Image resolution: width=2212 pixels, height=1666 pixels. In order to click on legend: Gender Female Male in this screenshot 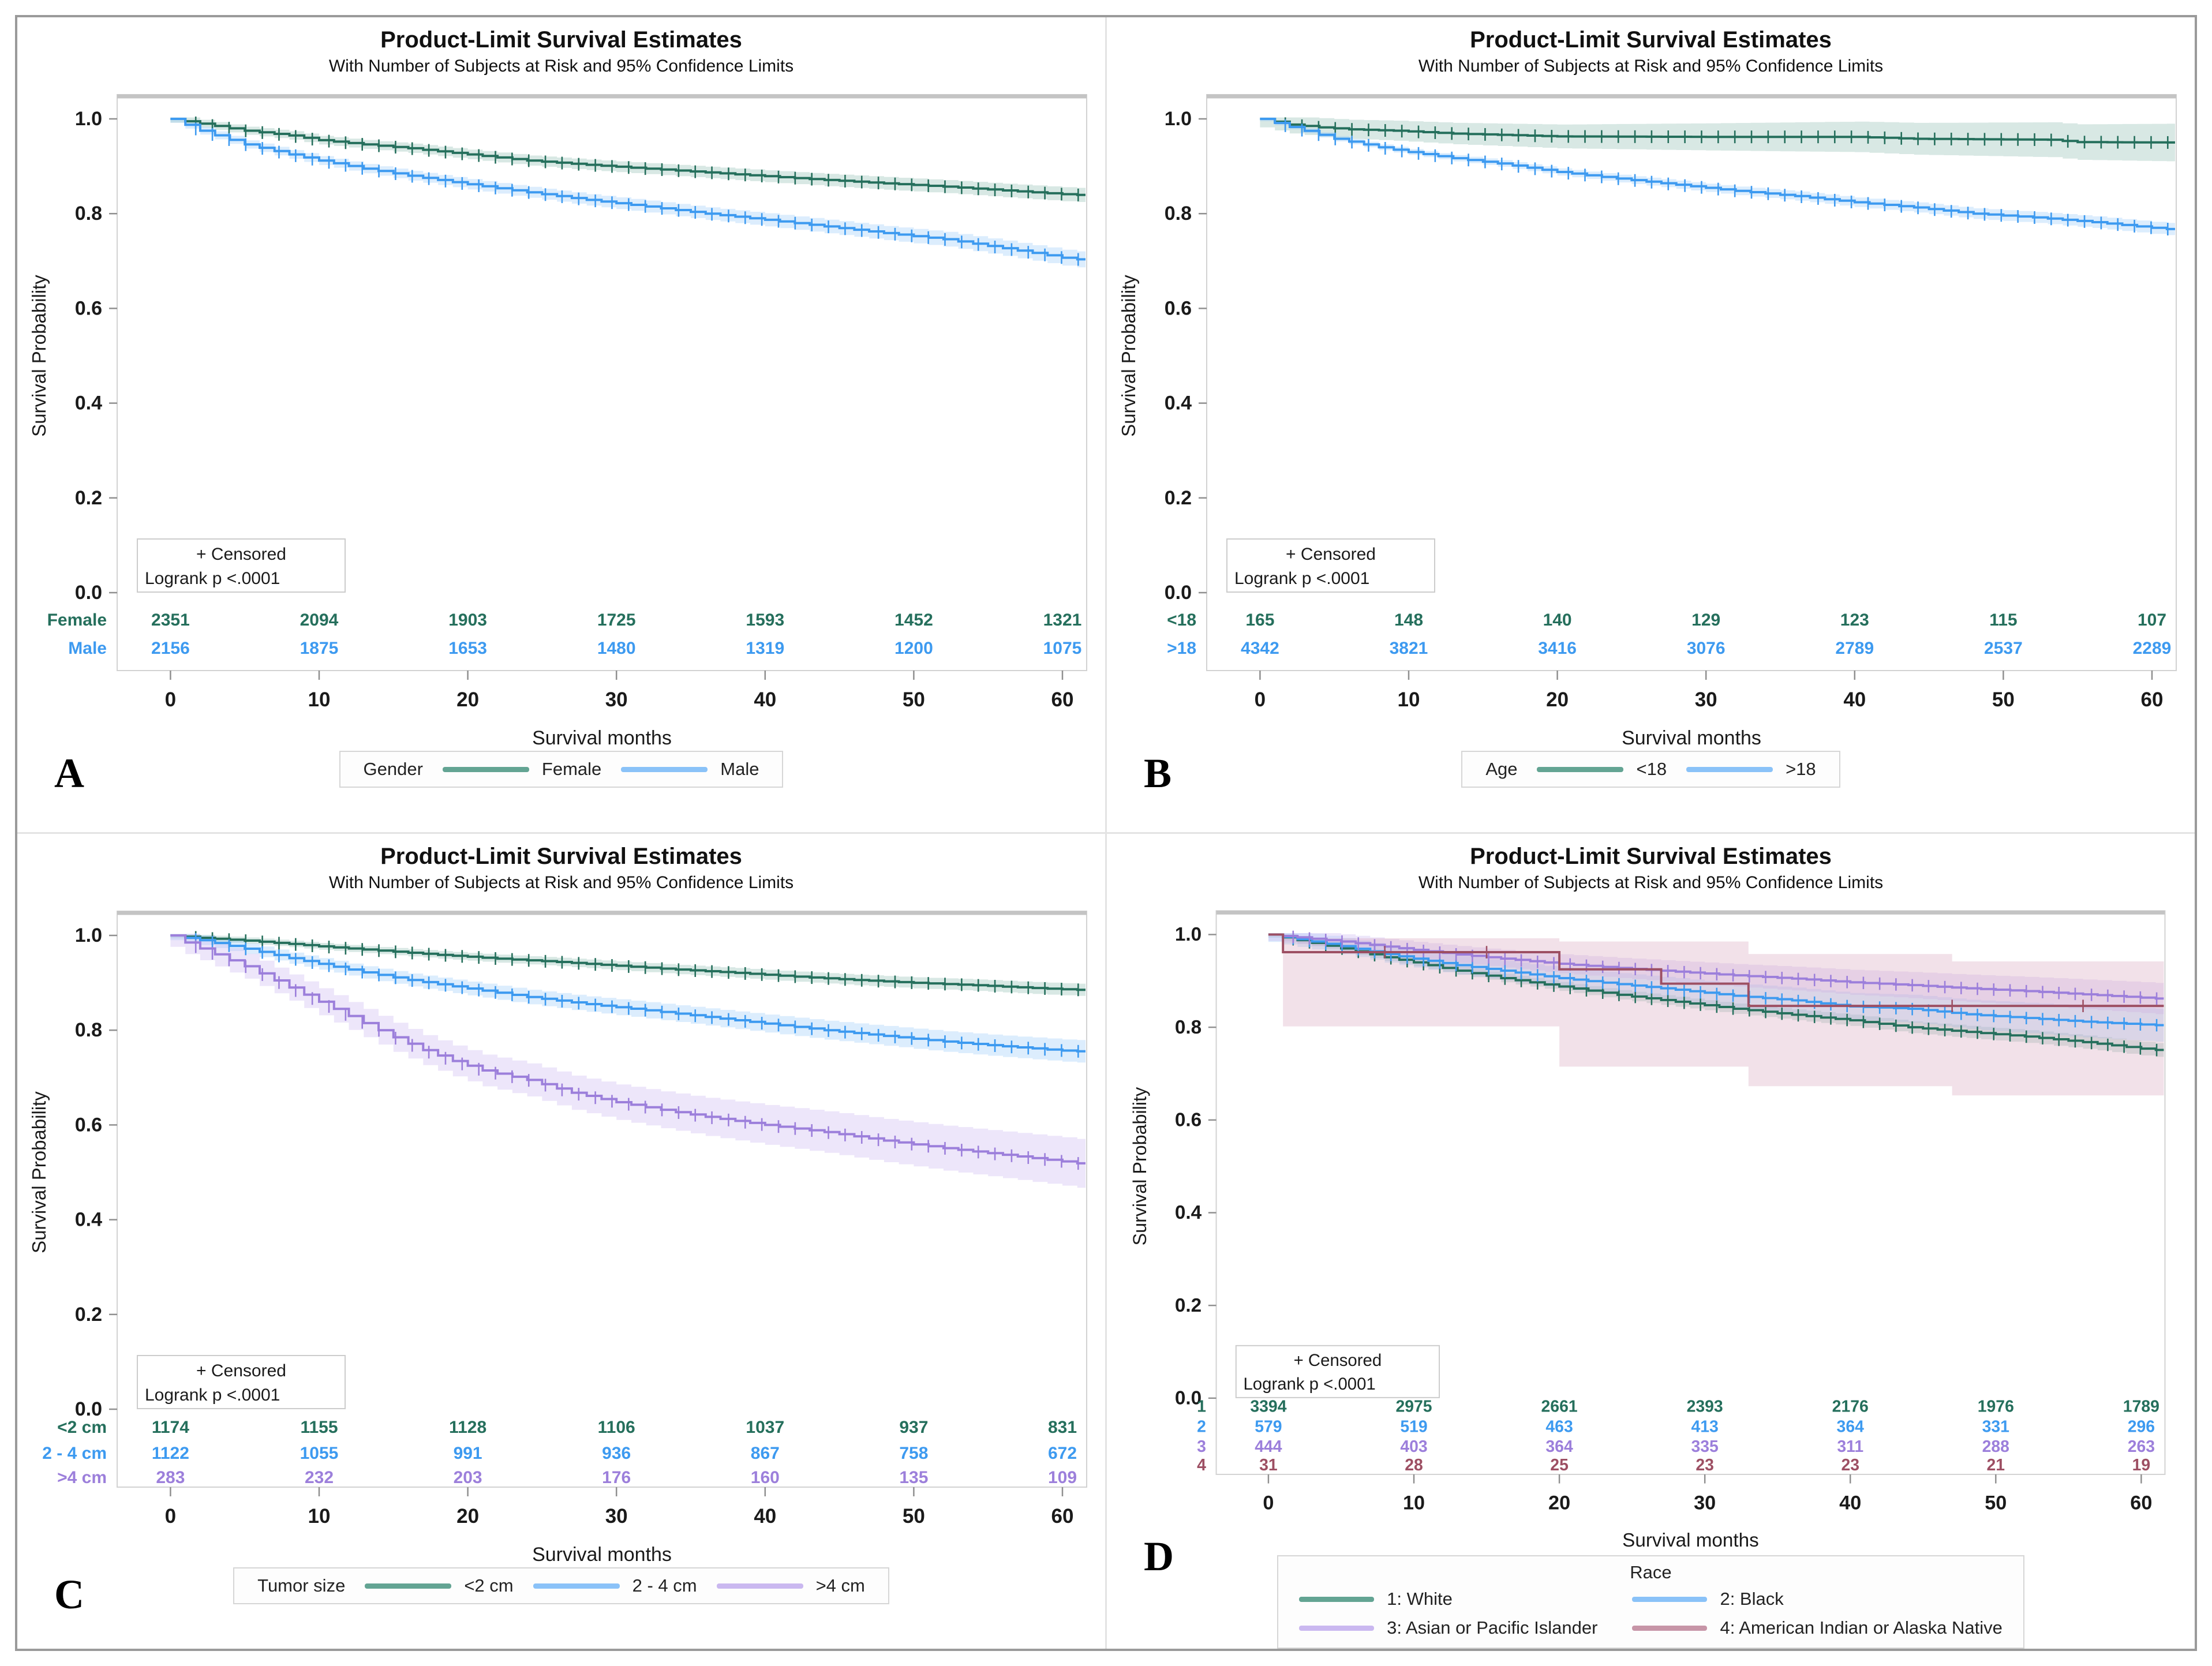, I will do `click(561, 770)`.